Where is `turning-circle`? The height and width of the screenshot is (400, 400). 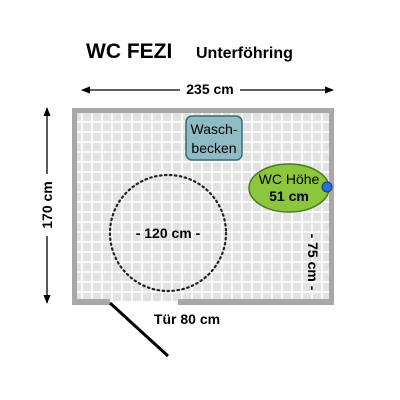 turning-circle is located at coordinates (168, 233).